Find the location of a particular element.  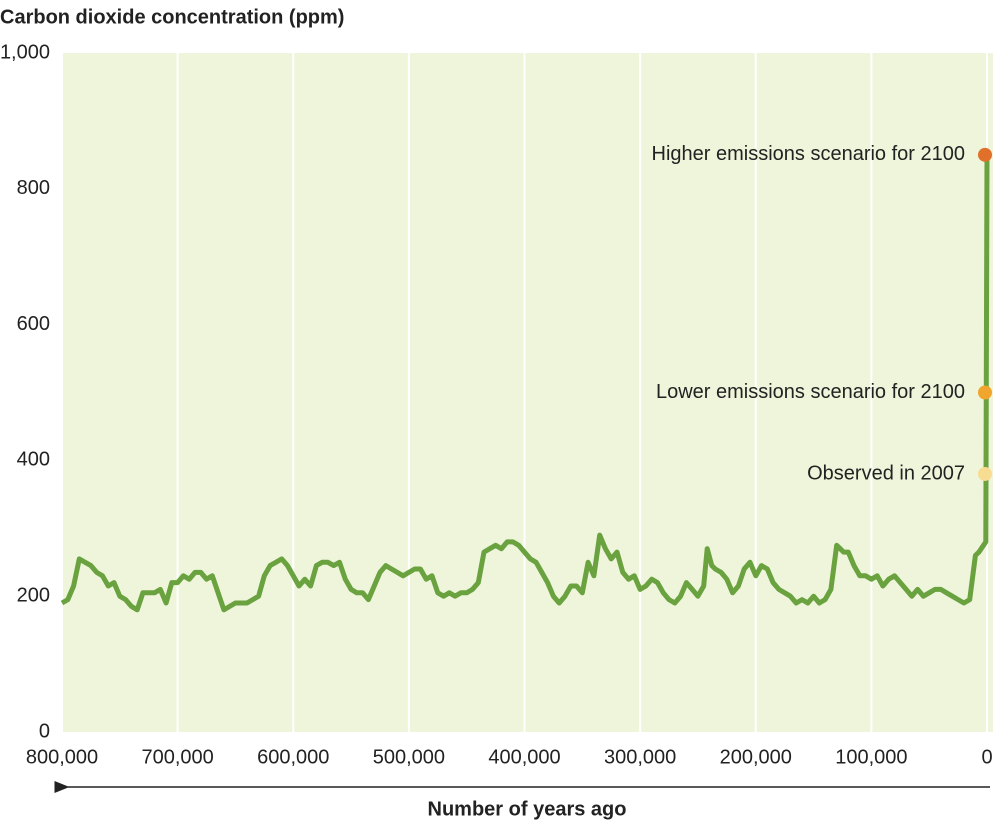

annotation-label: Lower emissions scenario for 2100 is located at coordinates (810, 392).